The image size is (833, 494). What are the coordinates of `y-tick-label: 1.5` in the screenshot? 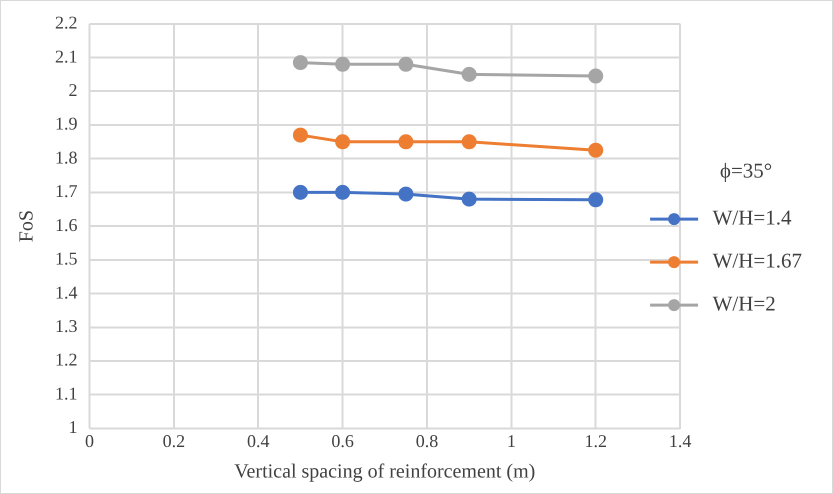 It's located at (66, 258).